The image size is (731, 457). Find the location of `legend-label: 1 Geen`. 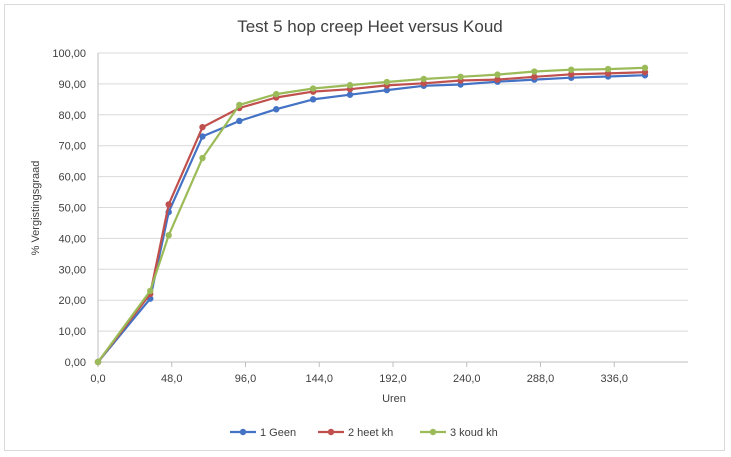

legend-label: 1 Geen is located at coordinates (278, 433).